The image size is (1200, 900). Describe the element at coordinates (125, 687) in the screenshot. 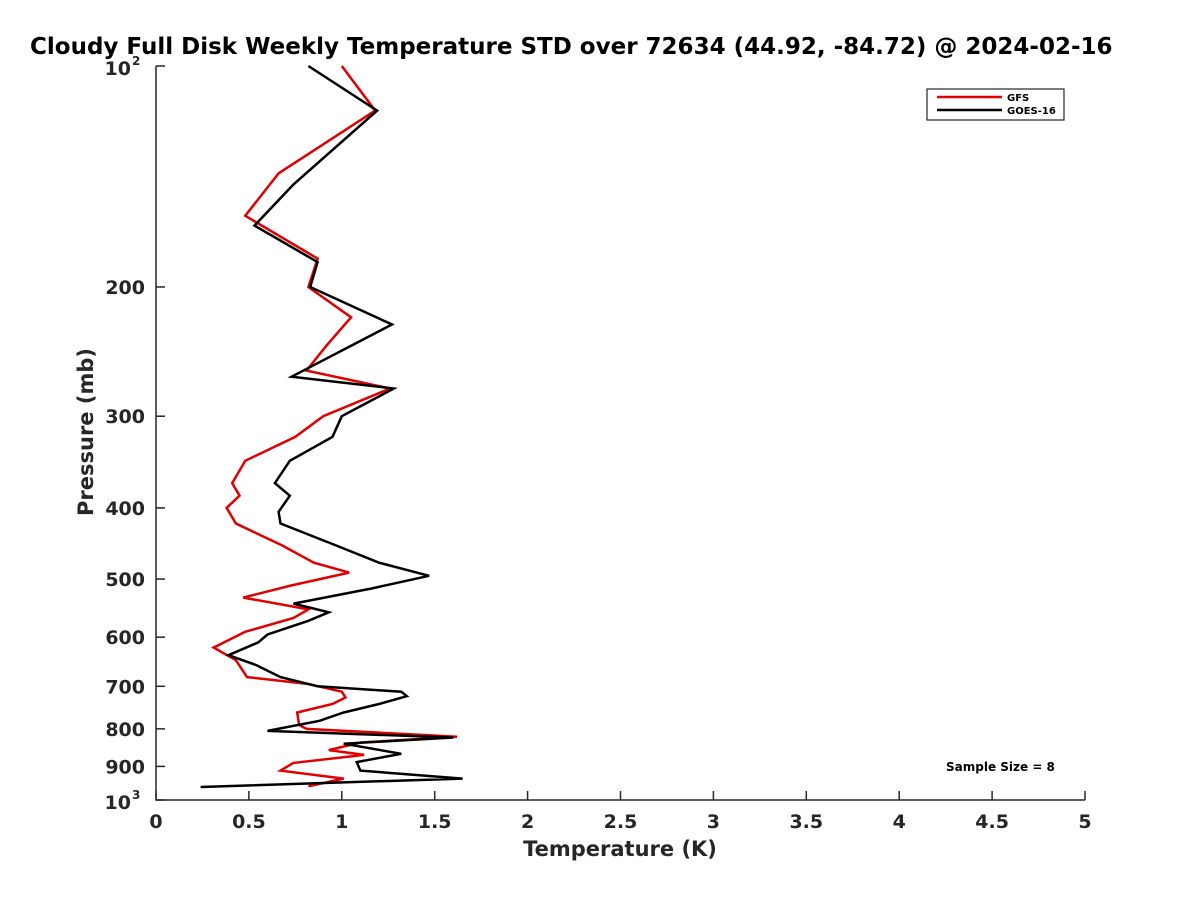

I see `y-tick-label: 700` at that location.